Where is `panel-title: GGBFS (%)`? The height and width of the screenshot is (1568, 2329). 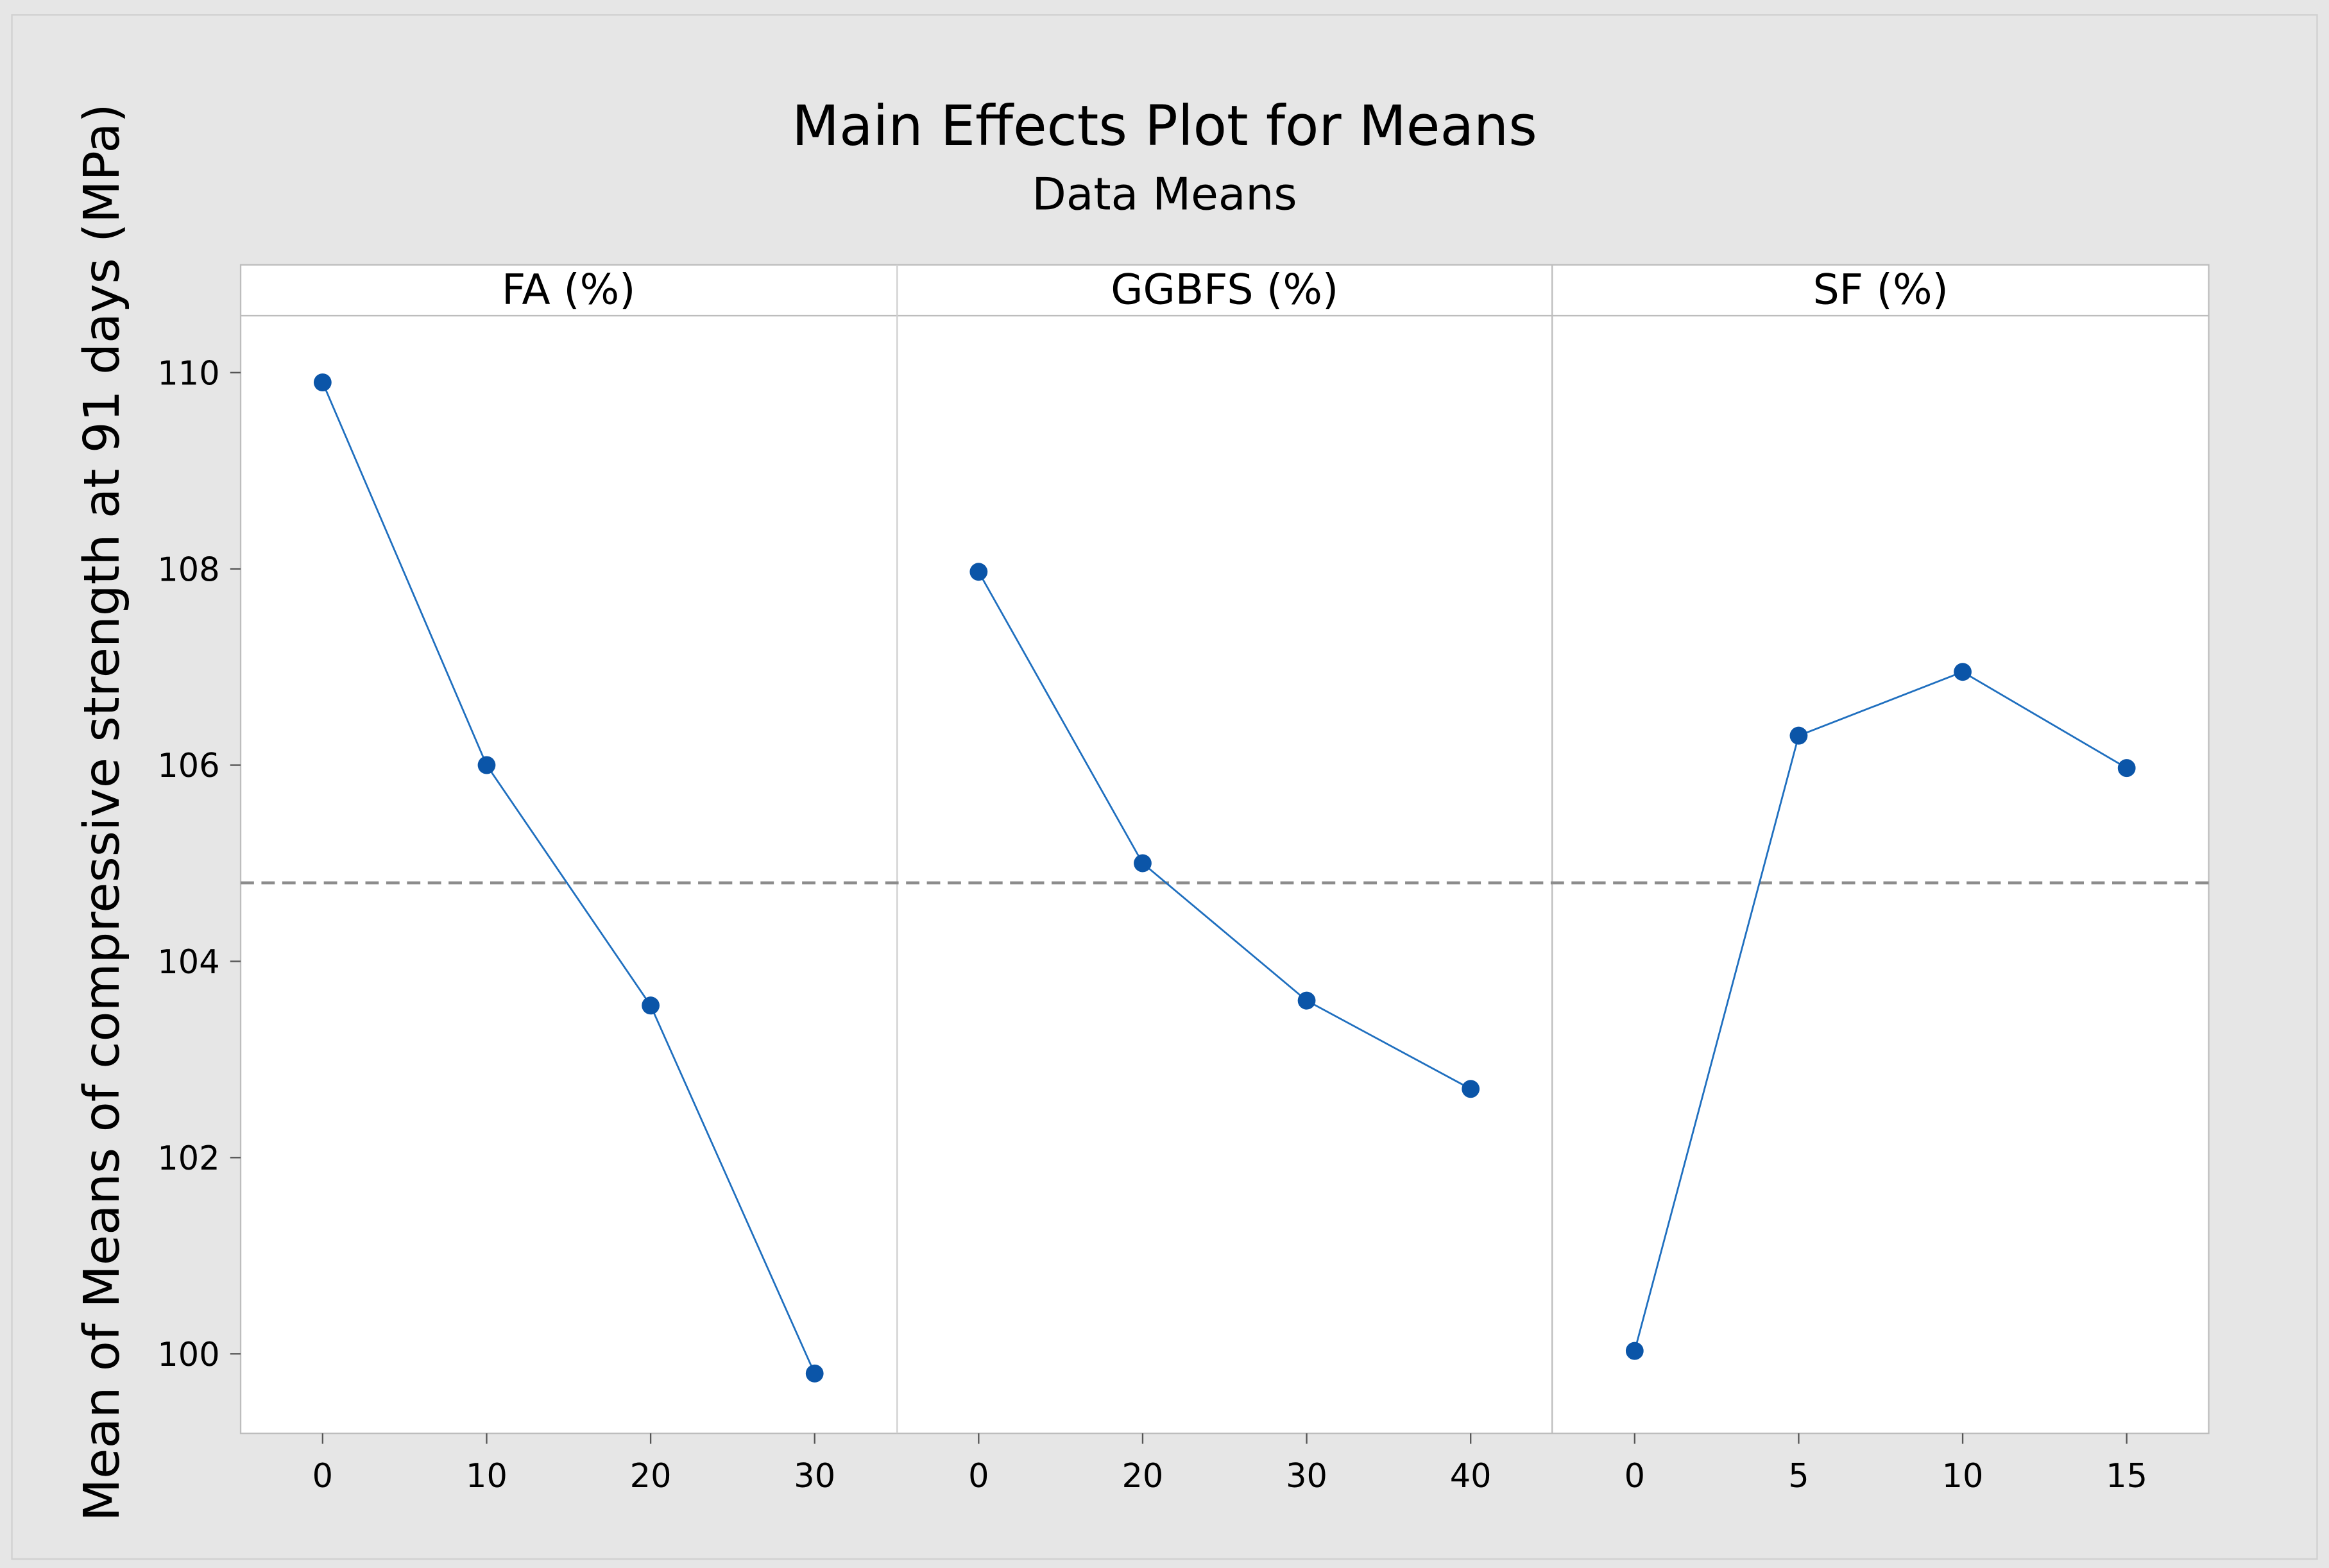
panel-title: GGBFS (%) is located at coordinates (1225, 290).